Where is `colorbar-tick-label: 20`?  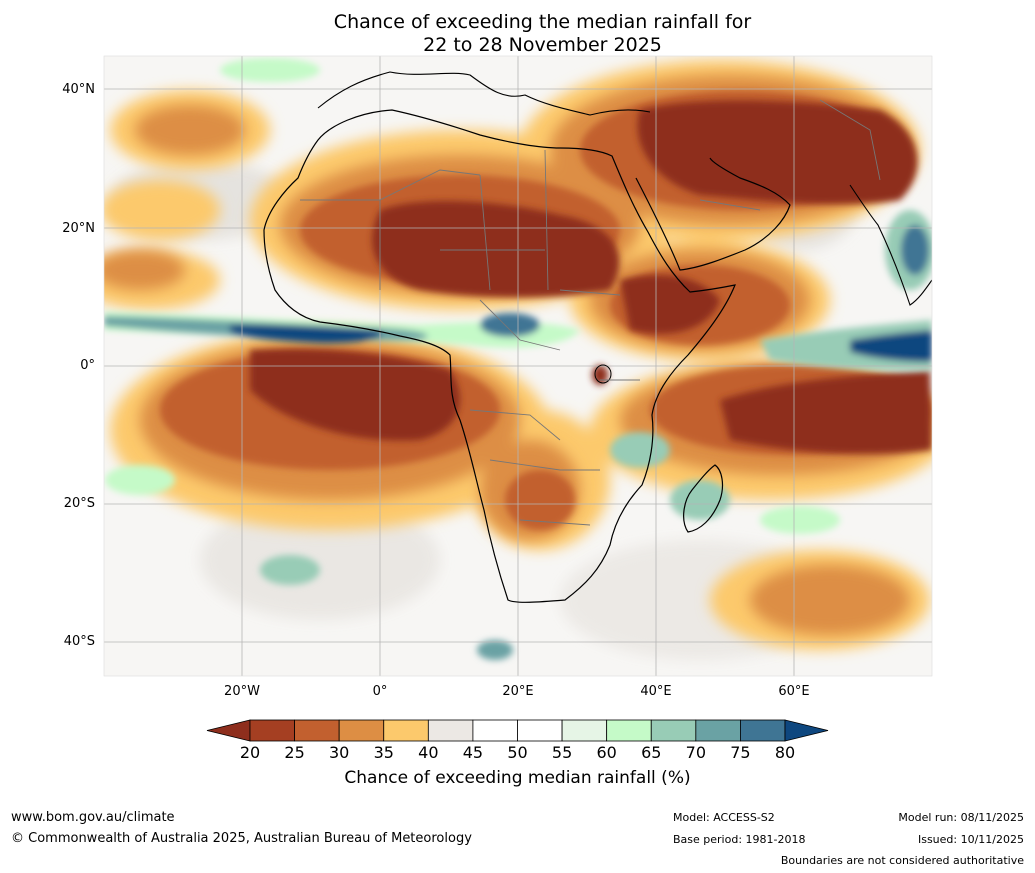 colorbar-tick-label: 20 is located at coordinates (250, 752).